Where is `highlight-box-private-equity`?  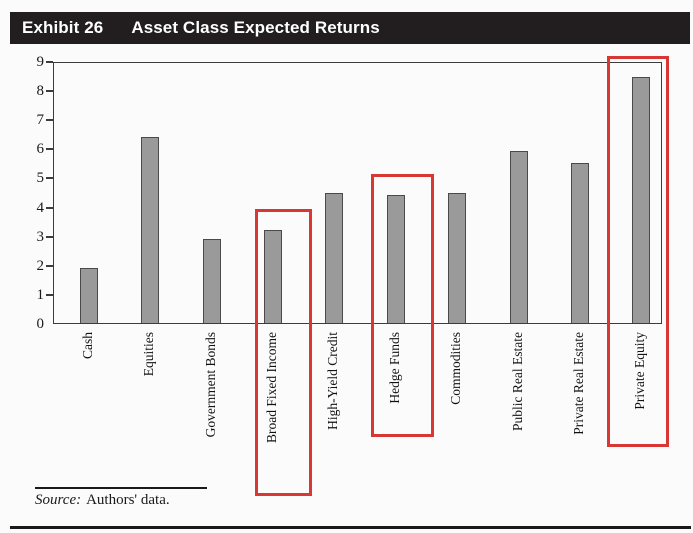
highlight-box-private-equity is located at coordinates (638, 251).